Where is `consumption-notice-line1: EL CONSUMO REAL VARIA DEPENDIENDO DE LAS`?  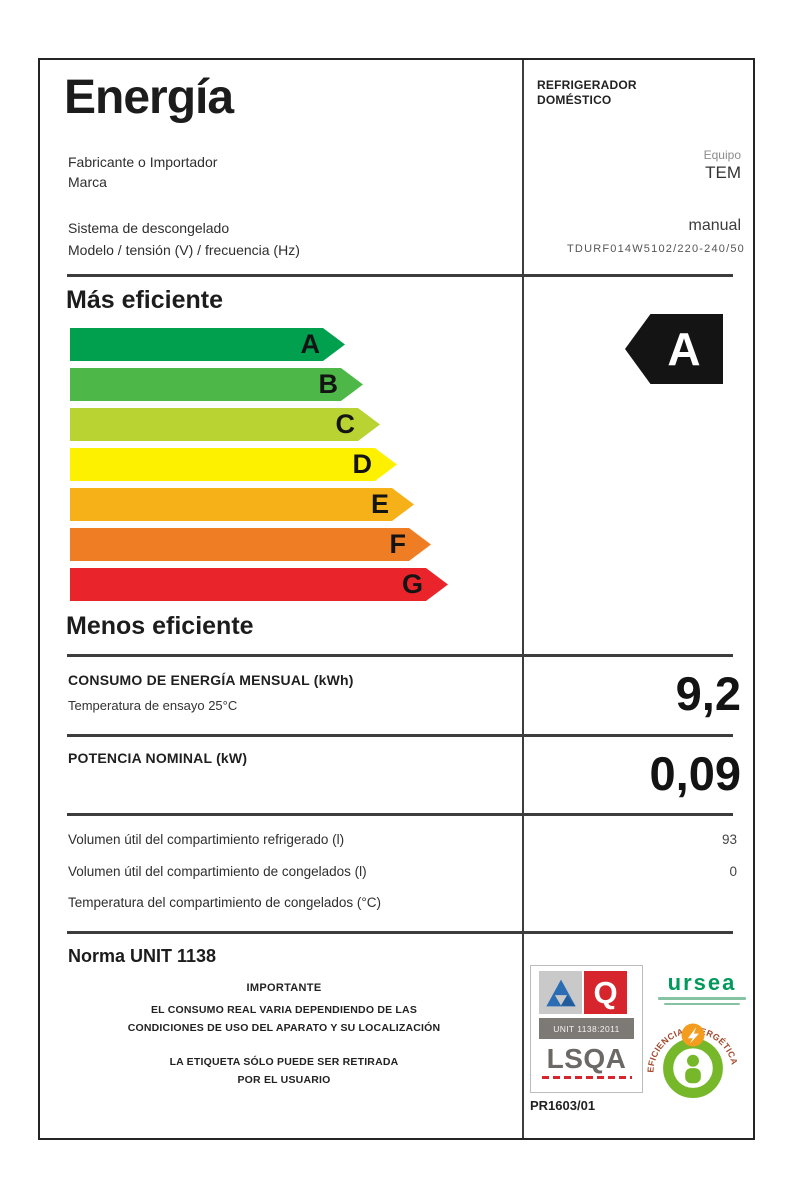
consumption-notice-line1: EL CONSUMO REAL VARIA DEPENDIENDO DE LAS is located at coordinates (284, 1010).